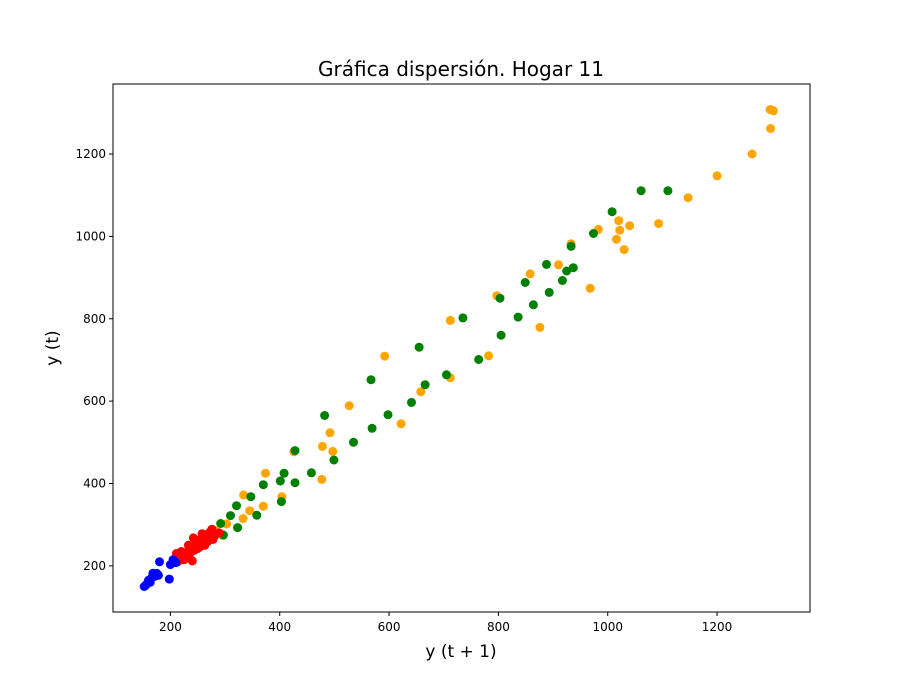 The width and height of the screenshot is (900, 700). Describe the element at coordinates (94, 360) in the screenshot. I see `y-axis-ticks: 200 400 600 800 1000 1200` at that location.